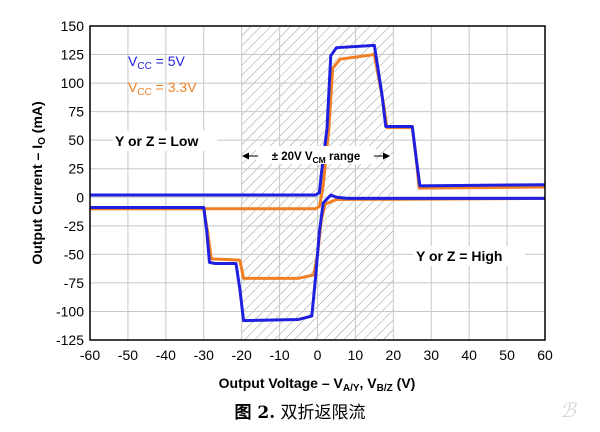  Describe the element at coordinates (356, 355) in the screenshot. I see `x-tick-label: 10` at that location.